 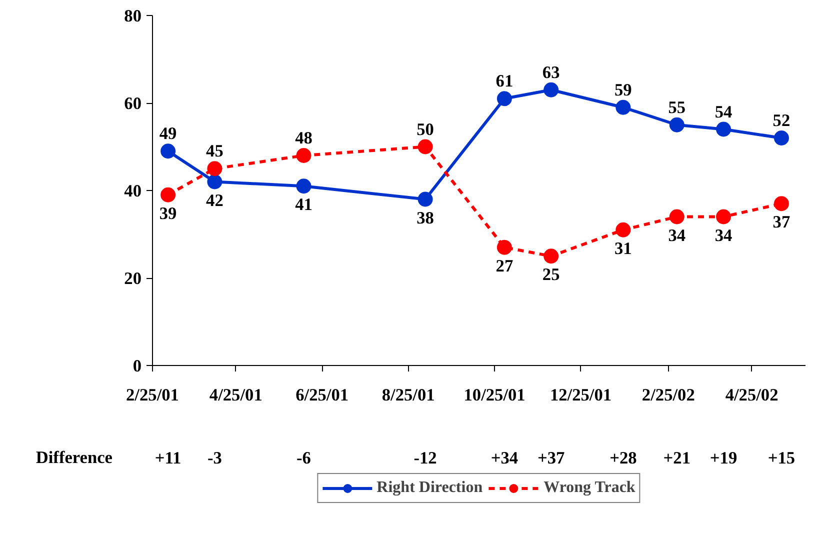 I want to click on text: +15, so click(x=782, y=458).